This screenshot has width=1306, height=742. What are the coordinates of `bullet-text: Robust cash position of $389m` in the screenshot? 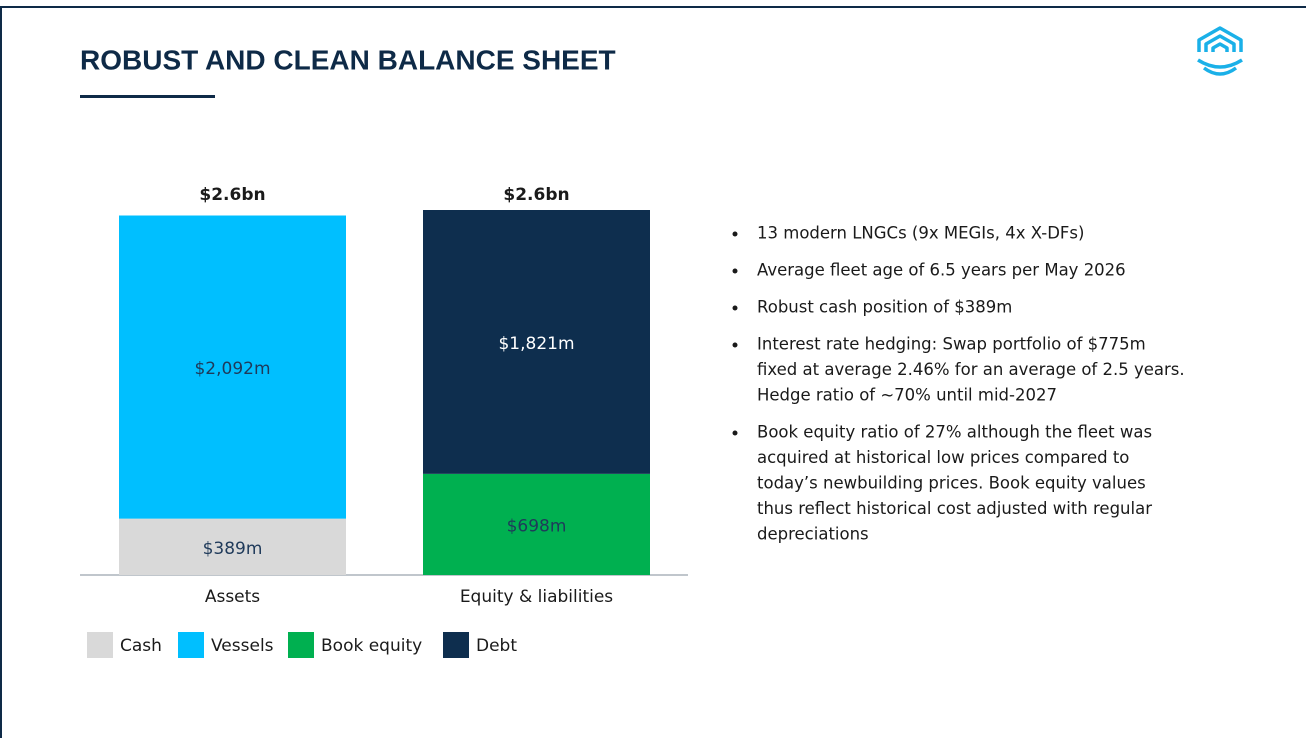 It's located at (884, 307).